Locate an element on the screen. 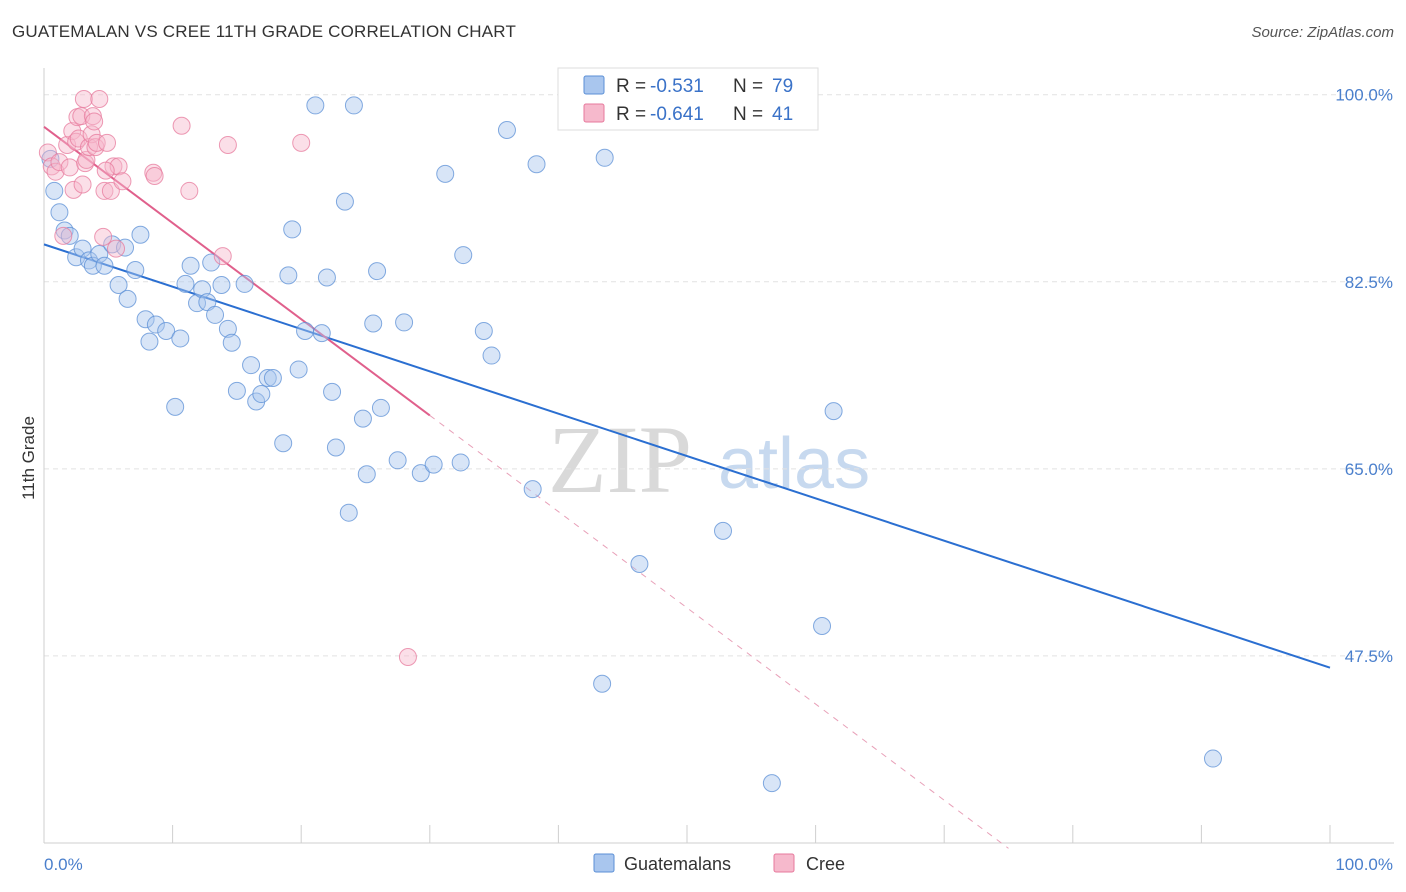  y-tick-label: 82.5% is located at coordinates (1369, 282).